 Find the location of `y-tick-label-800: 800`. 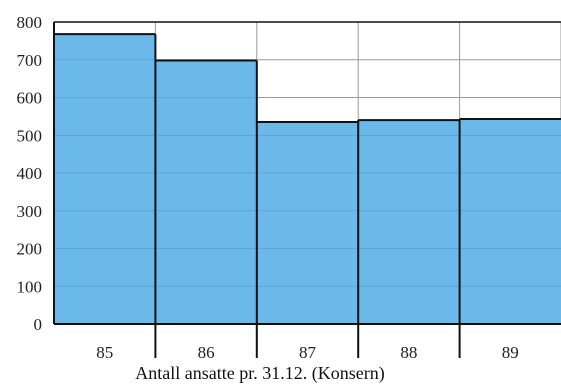

y-tick-label-800: 800 is located at coordinates (30, 22).